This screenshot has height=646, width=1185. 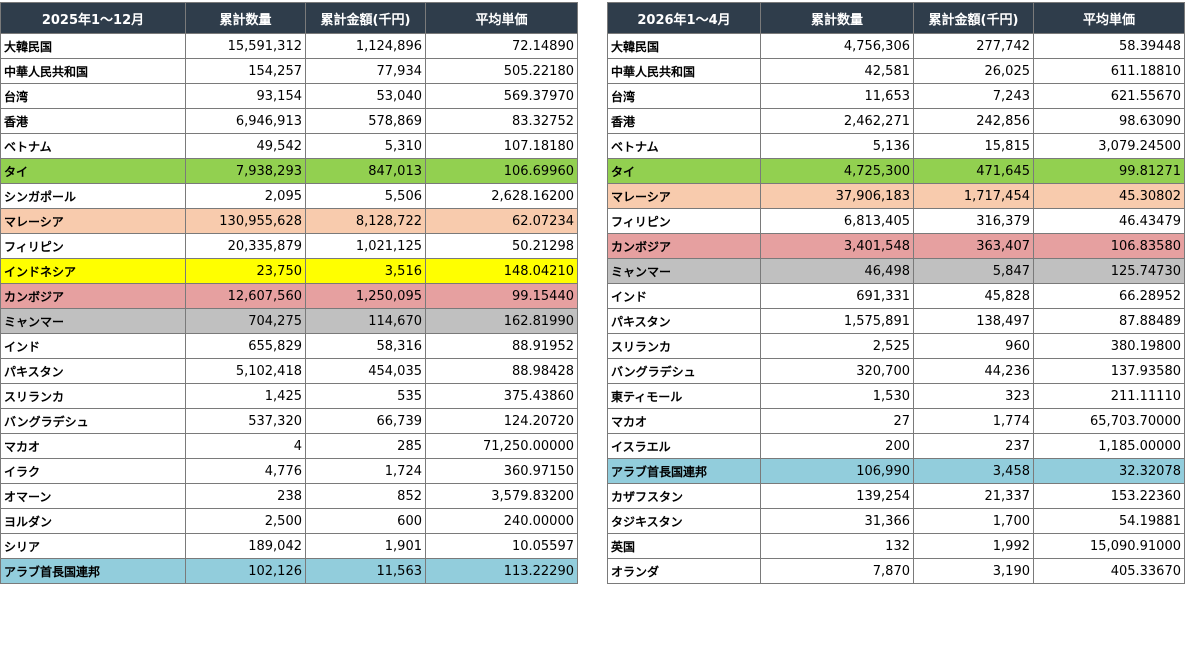 What do you see at coordinates (1109, 121) in the screenshot?
I see `unit-price-cell: 98.63090` at bounding box center [1109, 121].